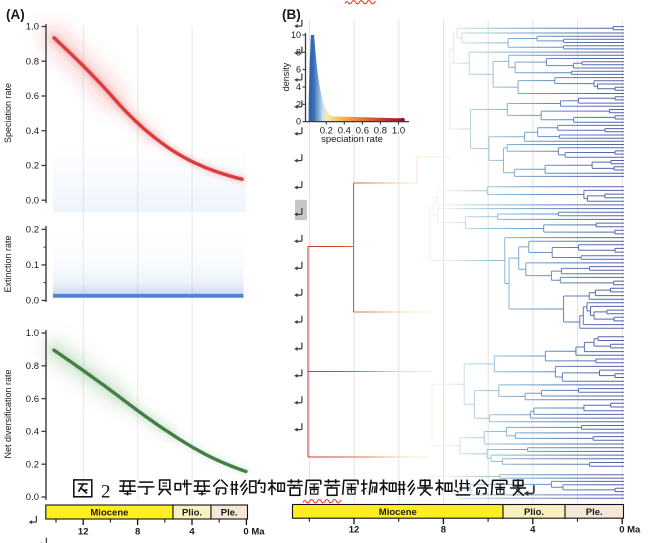 The height and width of the screenshot is (543, 649). I want to click on svg-text: speciation rate, so click(352, 139).